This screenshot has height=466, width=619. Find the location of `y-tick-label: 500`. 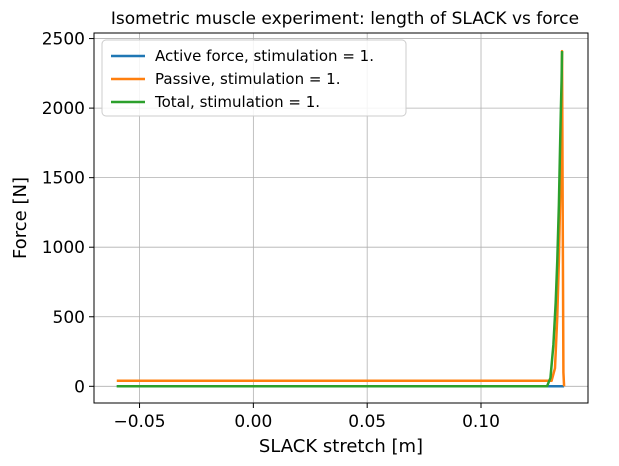

y-tick-label: 500 is located at coordinates (69, 318).